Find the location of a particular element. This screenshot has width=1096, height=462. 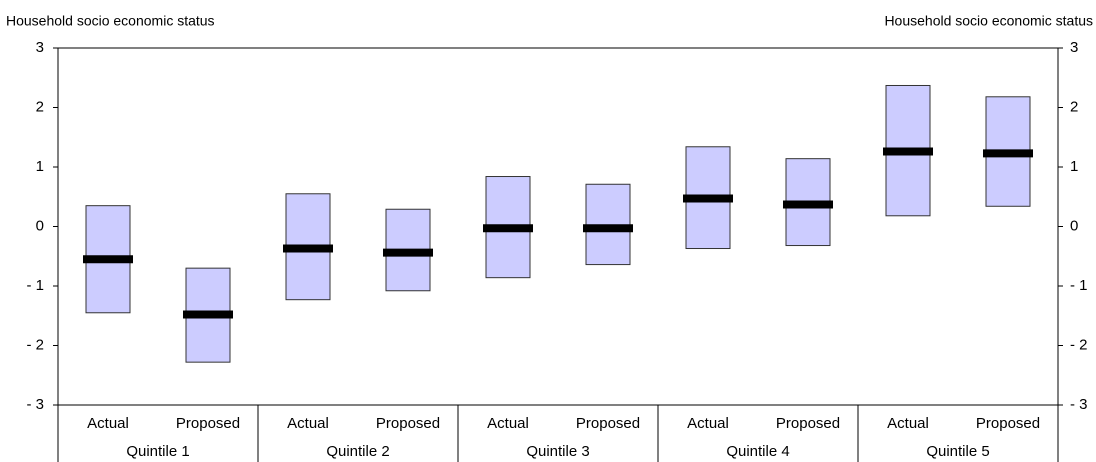

y2-tick-label: - 2 is located at coordinates (1079, 344).